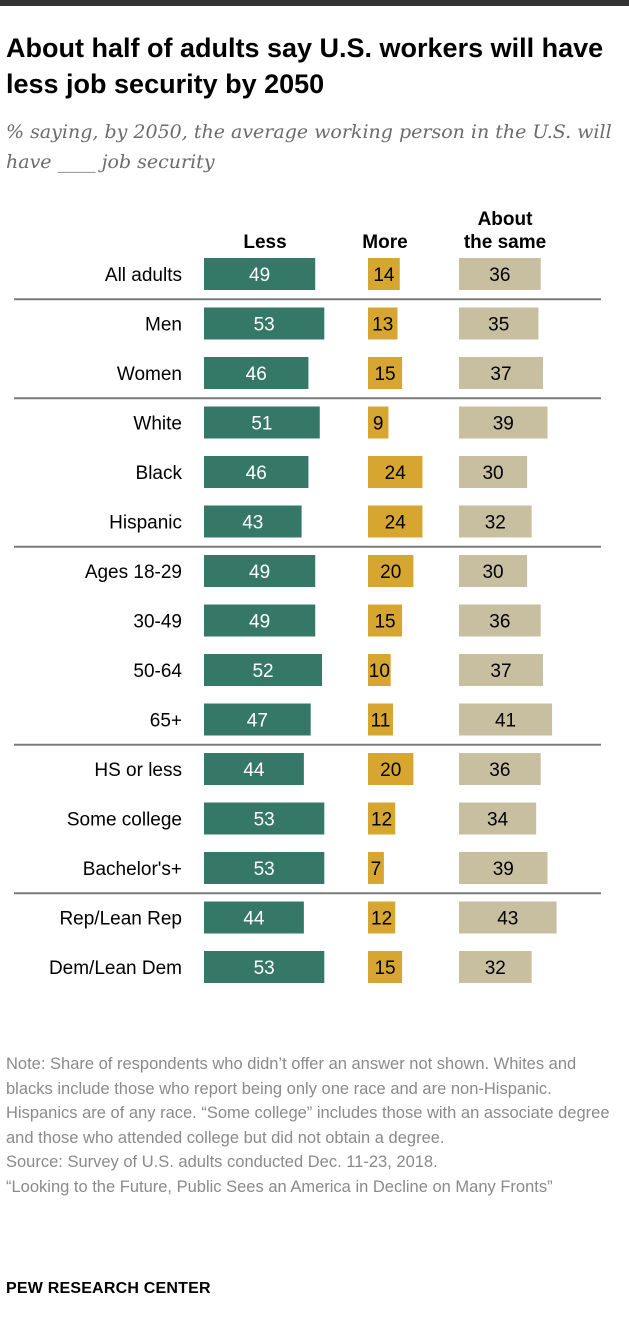  What do you see at coordinates (166, 721) in the screenshot?
I see `row-label: 65+` at bounding box center [166, 721].